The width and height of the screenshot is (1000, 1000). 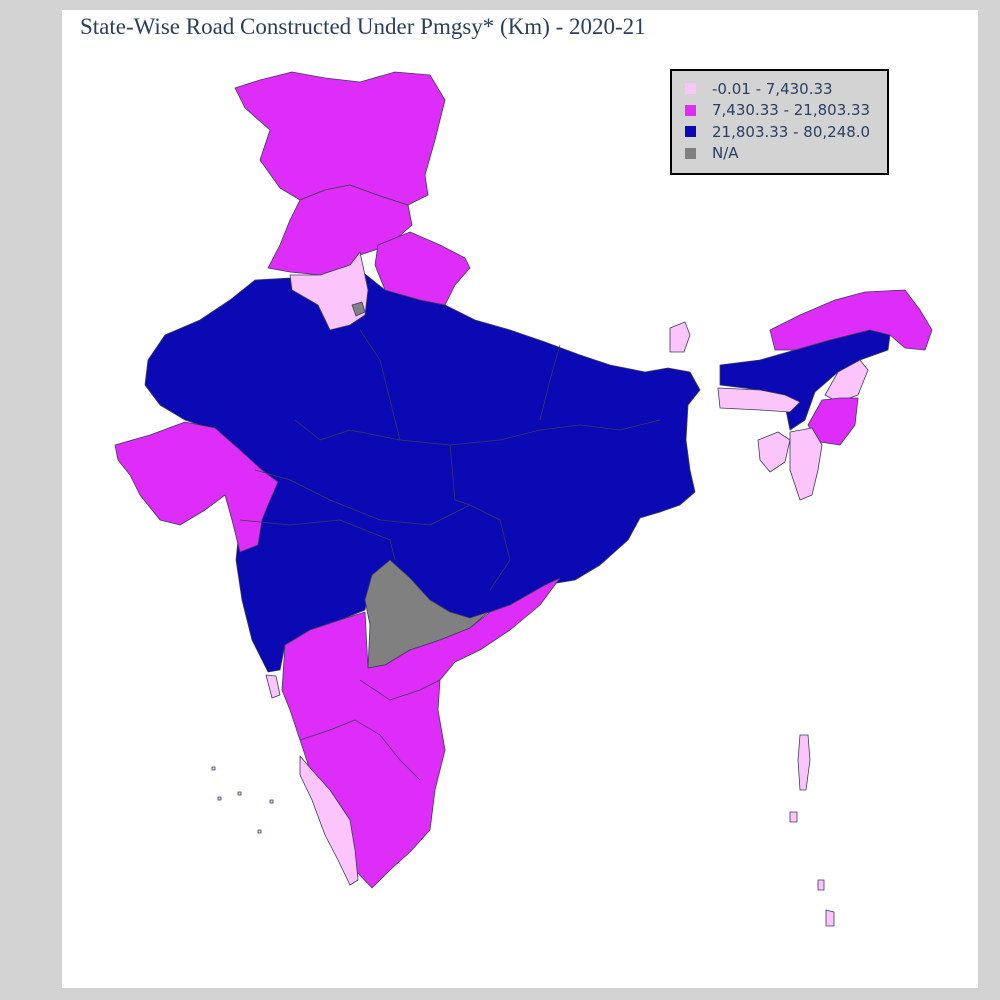 What do you see at coordinates (759, 400) in the screenshot?
I see `region-meghalaya` at bounding box center [759, 400].